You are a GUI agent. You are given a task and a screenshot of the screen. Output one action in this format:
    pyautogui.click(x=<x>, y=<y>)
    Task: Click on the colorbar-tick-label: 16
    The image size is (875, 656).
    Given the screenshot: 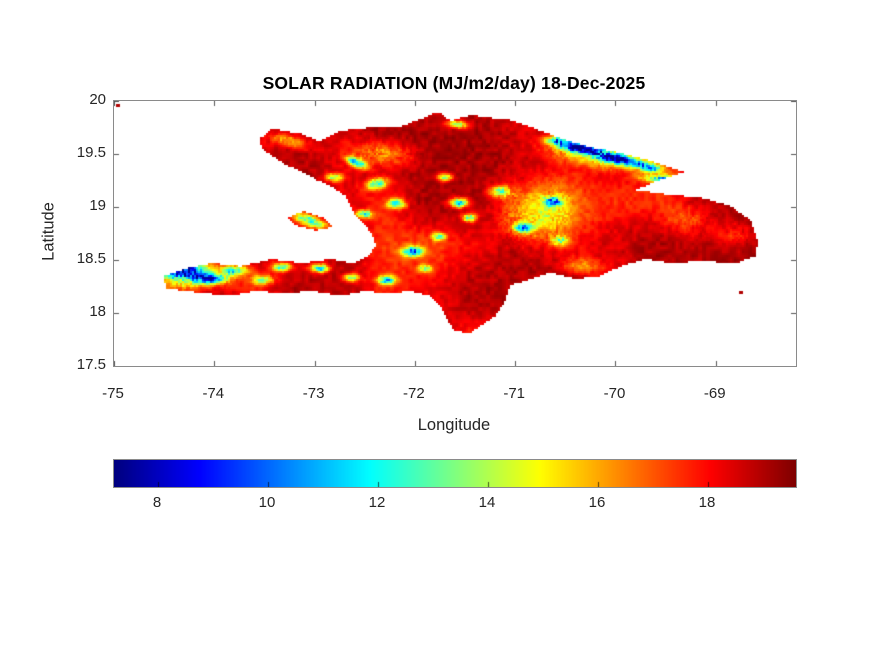 What is the action you would take?
    pyautogui.click(x=597, y=502)
    